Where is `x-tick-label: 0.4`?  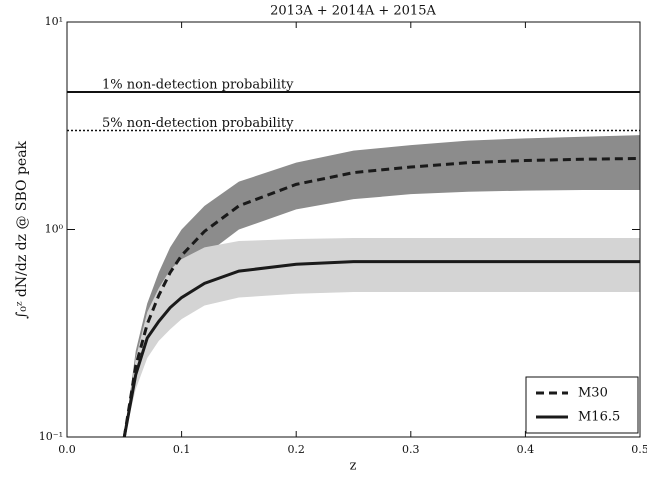
x-tick-label: 0.4 is located at coordinates (526, 449).